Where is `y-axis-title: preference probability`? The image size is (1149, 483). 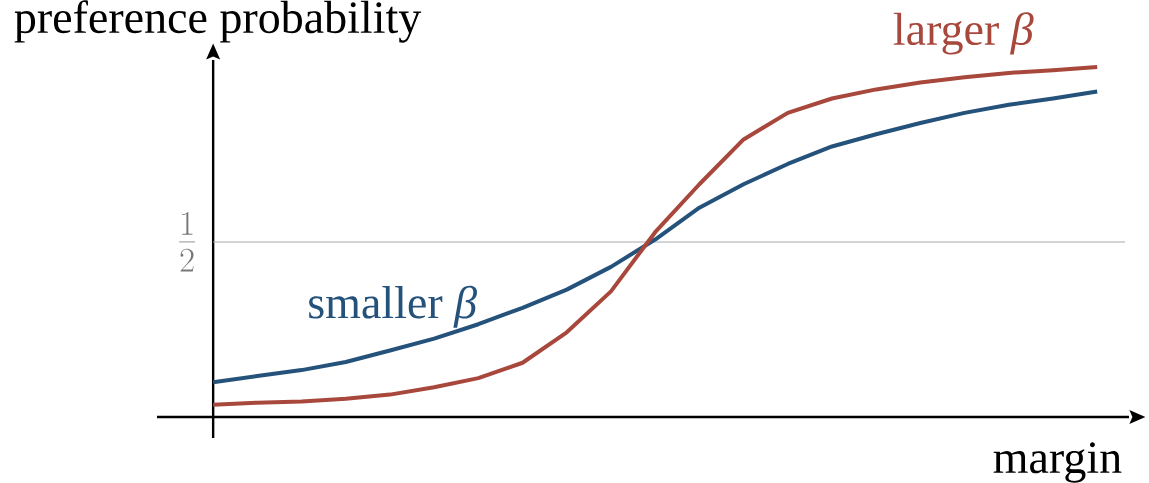
y-axis-title: preference probability is located at coordinates (218, 21).